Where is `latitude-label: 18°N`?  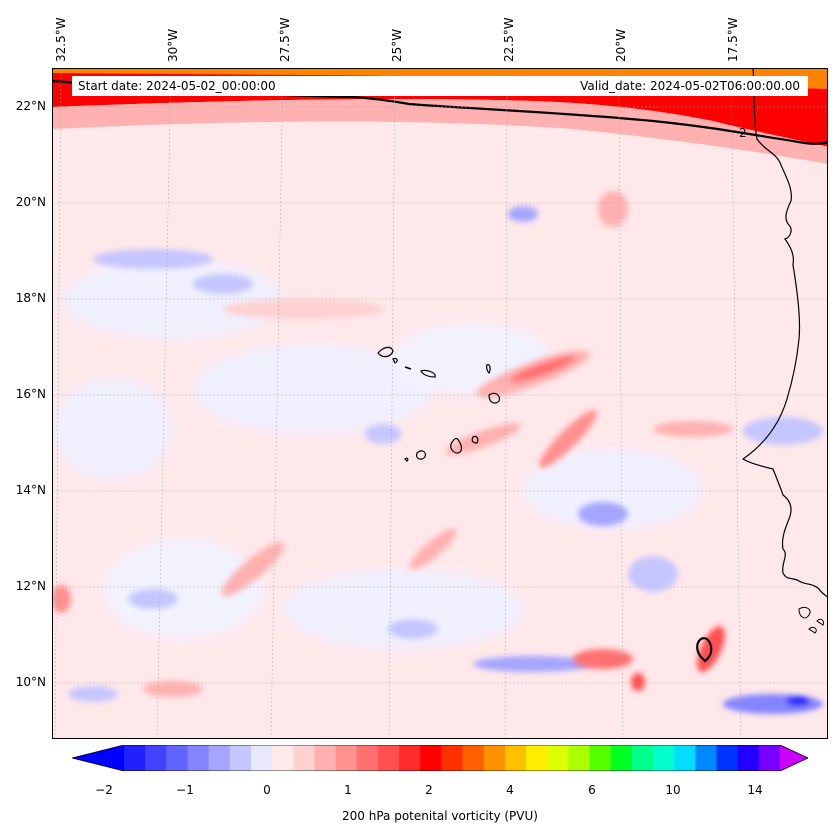
latitude-label: 18°N is located at coordinates (30, 298).